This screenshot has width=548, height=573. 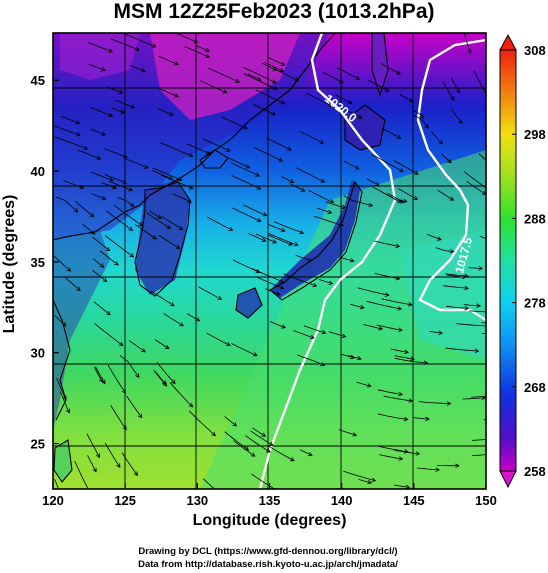 I want to click on manchuria-cold-core, so click(x=225, y=76).